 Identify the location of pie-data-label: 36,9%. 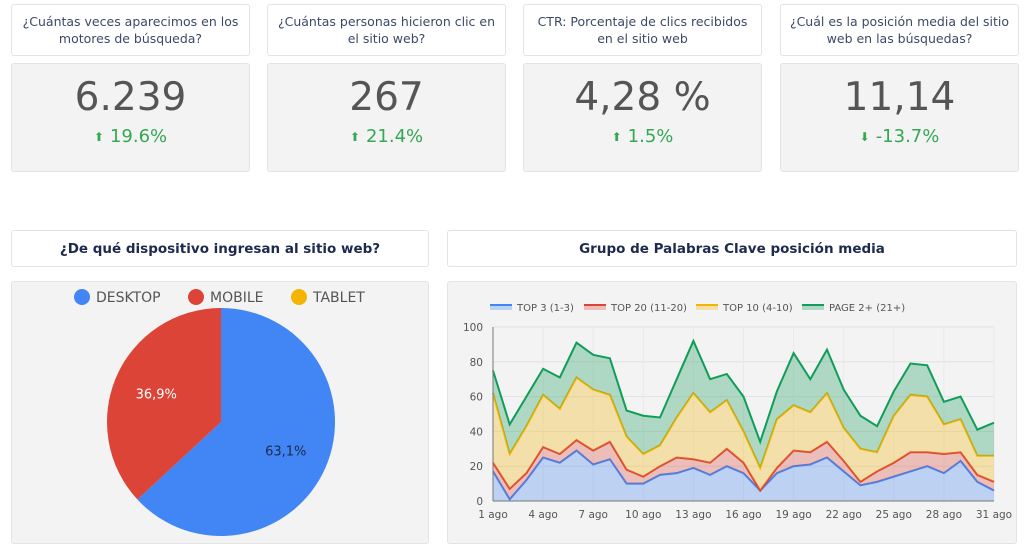
(156, 395).